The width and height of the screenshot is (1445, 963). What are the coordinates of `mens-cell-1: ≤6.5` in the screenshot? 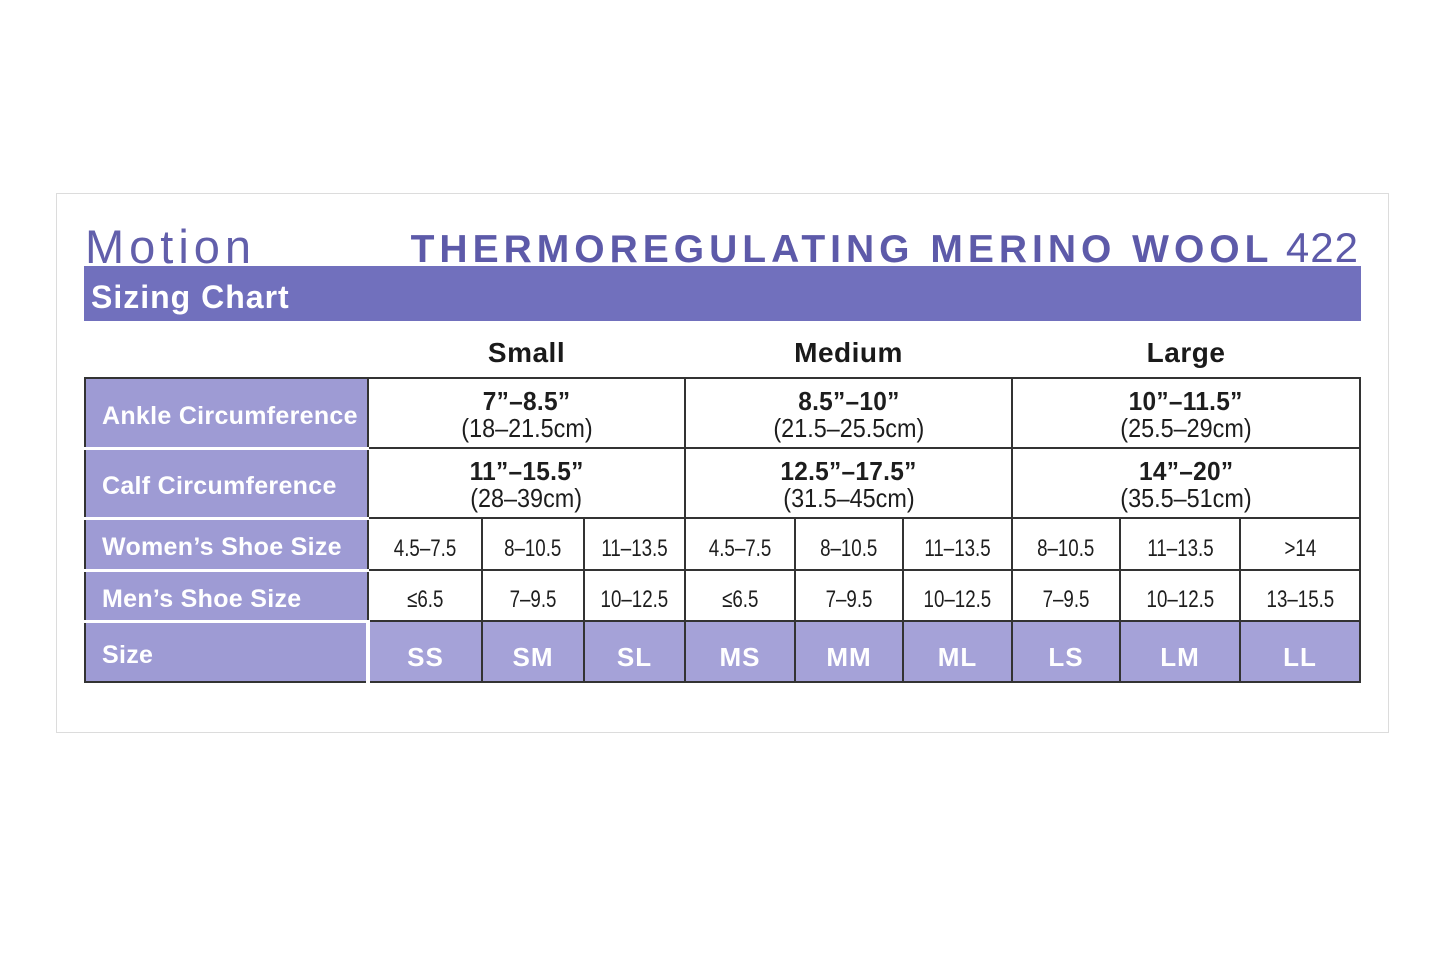 It's located at (425, 595).